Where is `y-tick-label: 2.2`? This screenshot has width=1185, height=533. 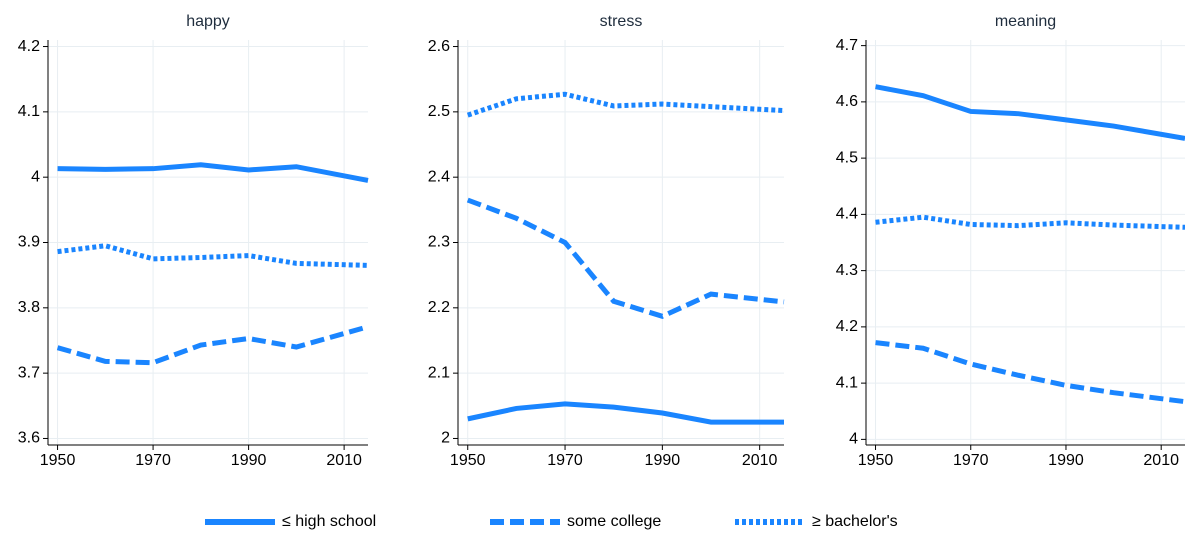
y-tick-label: 2.2 is located at coordinates (439, 307).